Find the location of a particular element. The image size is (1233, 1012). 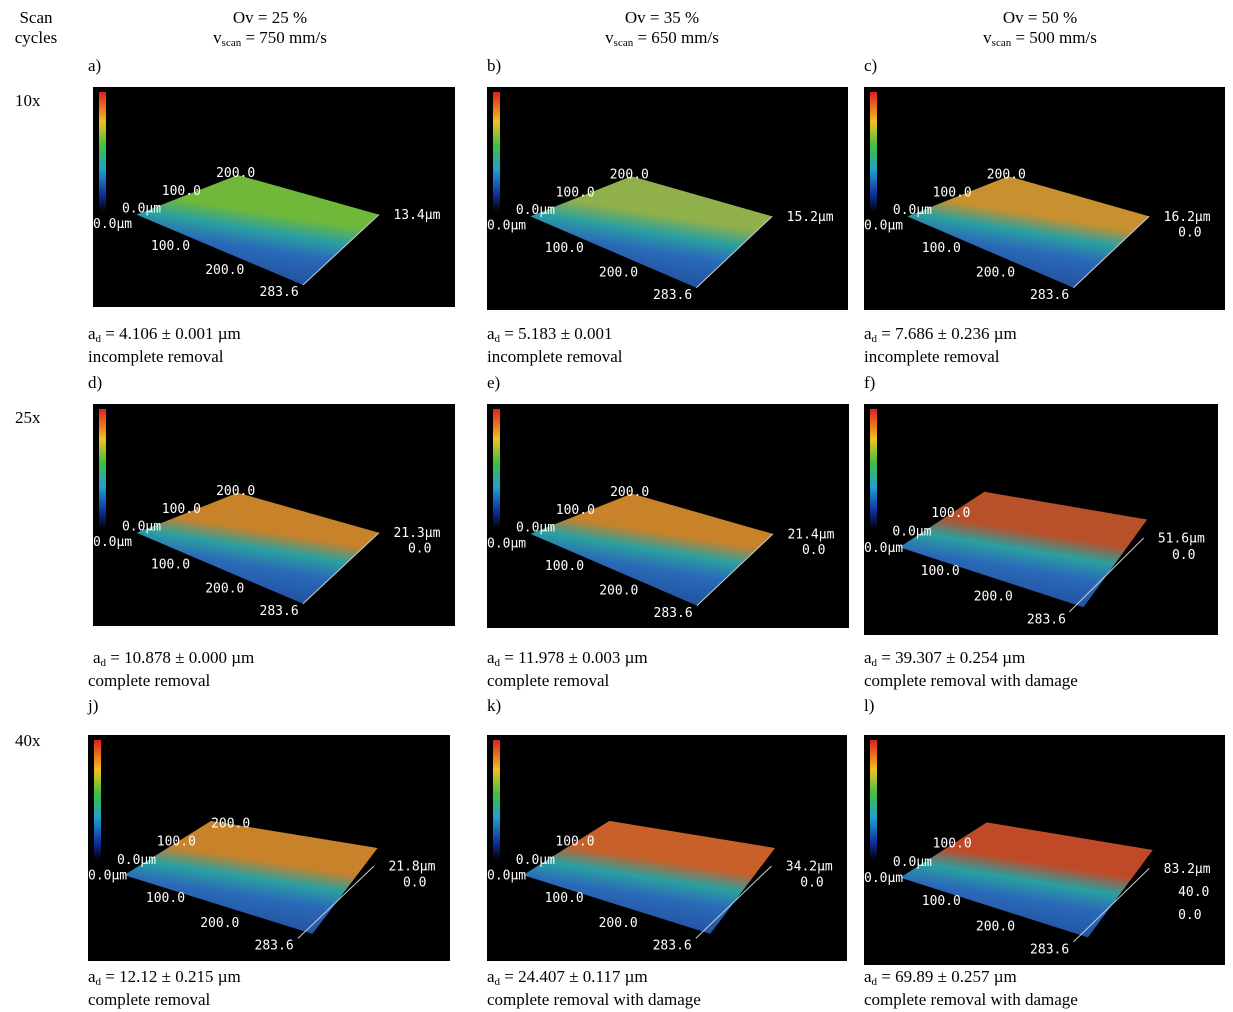

image-label: 40.0 is located at coordinates (1193, 892).